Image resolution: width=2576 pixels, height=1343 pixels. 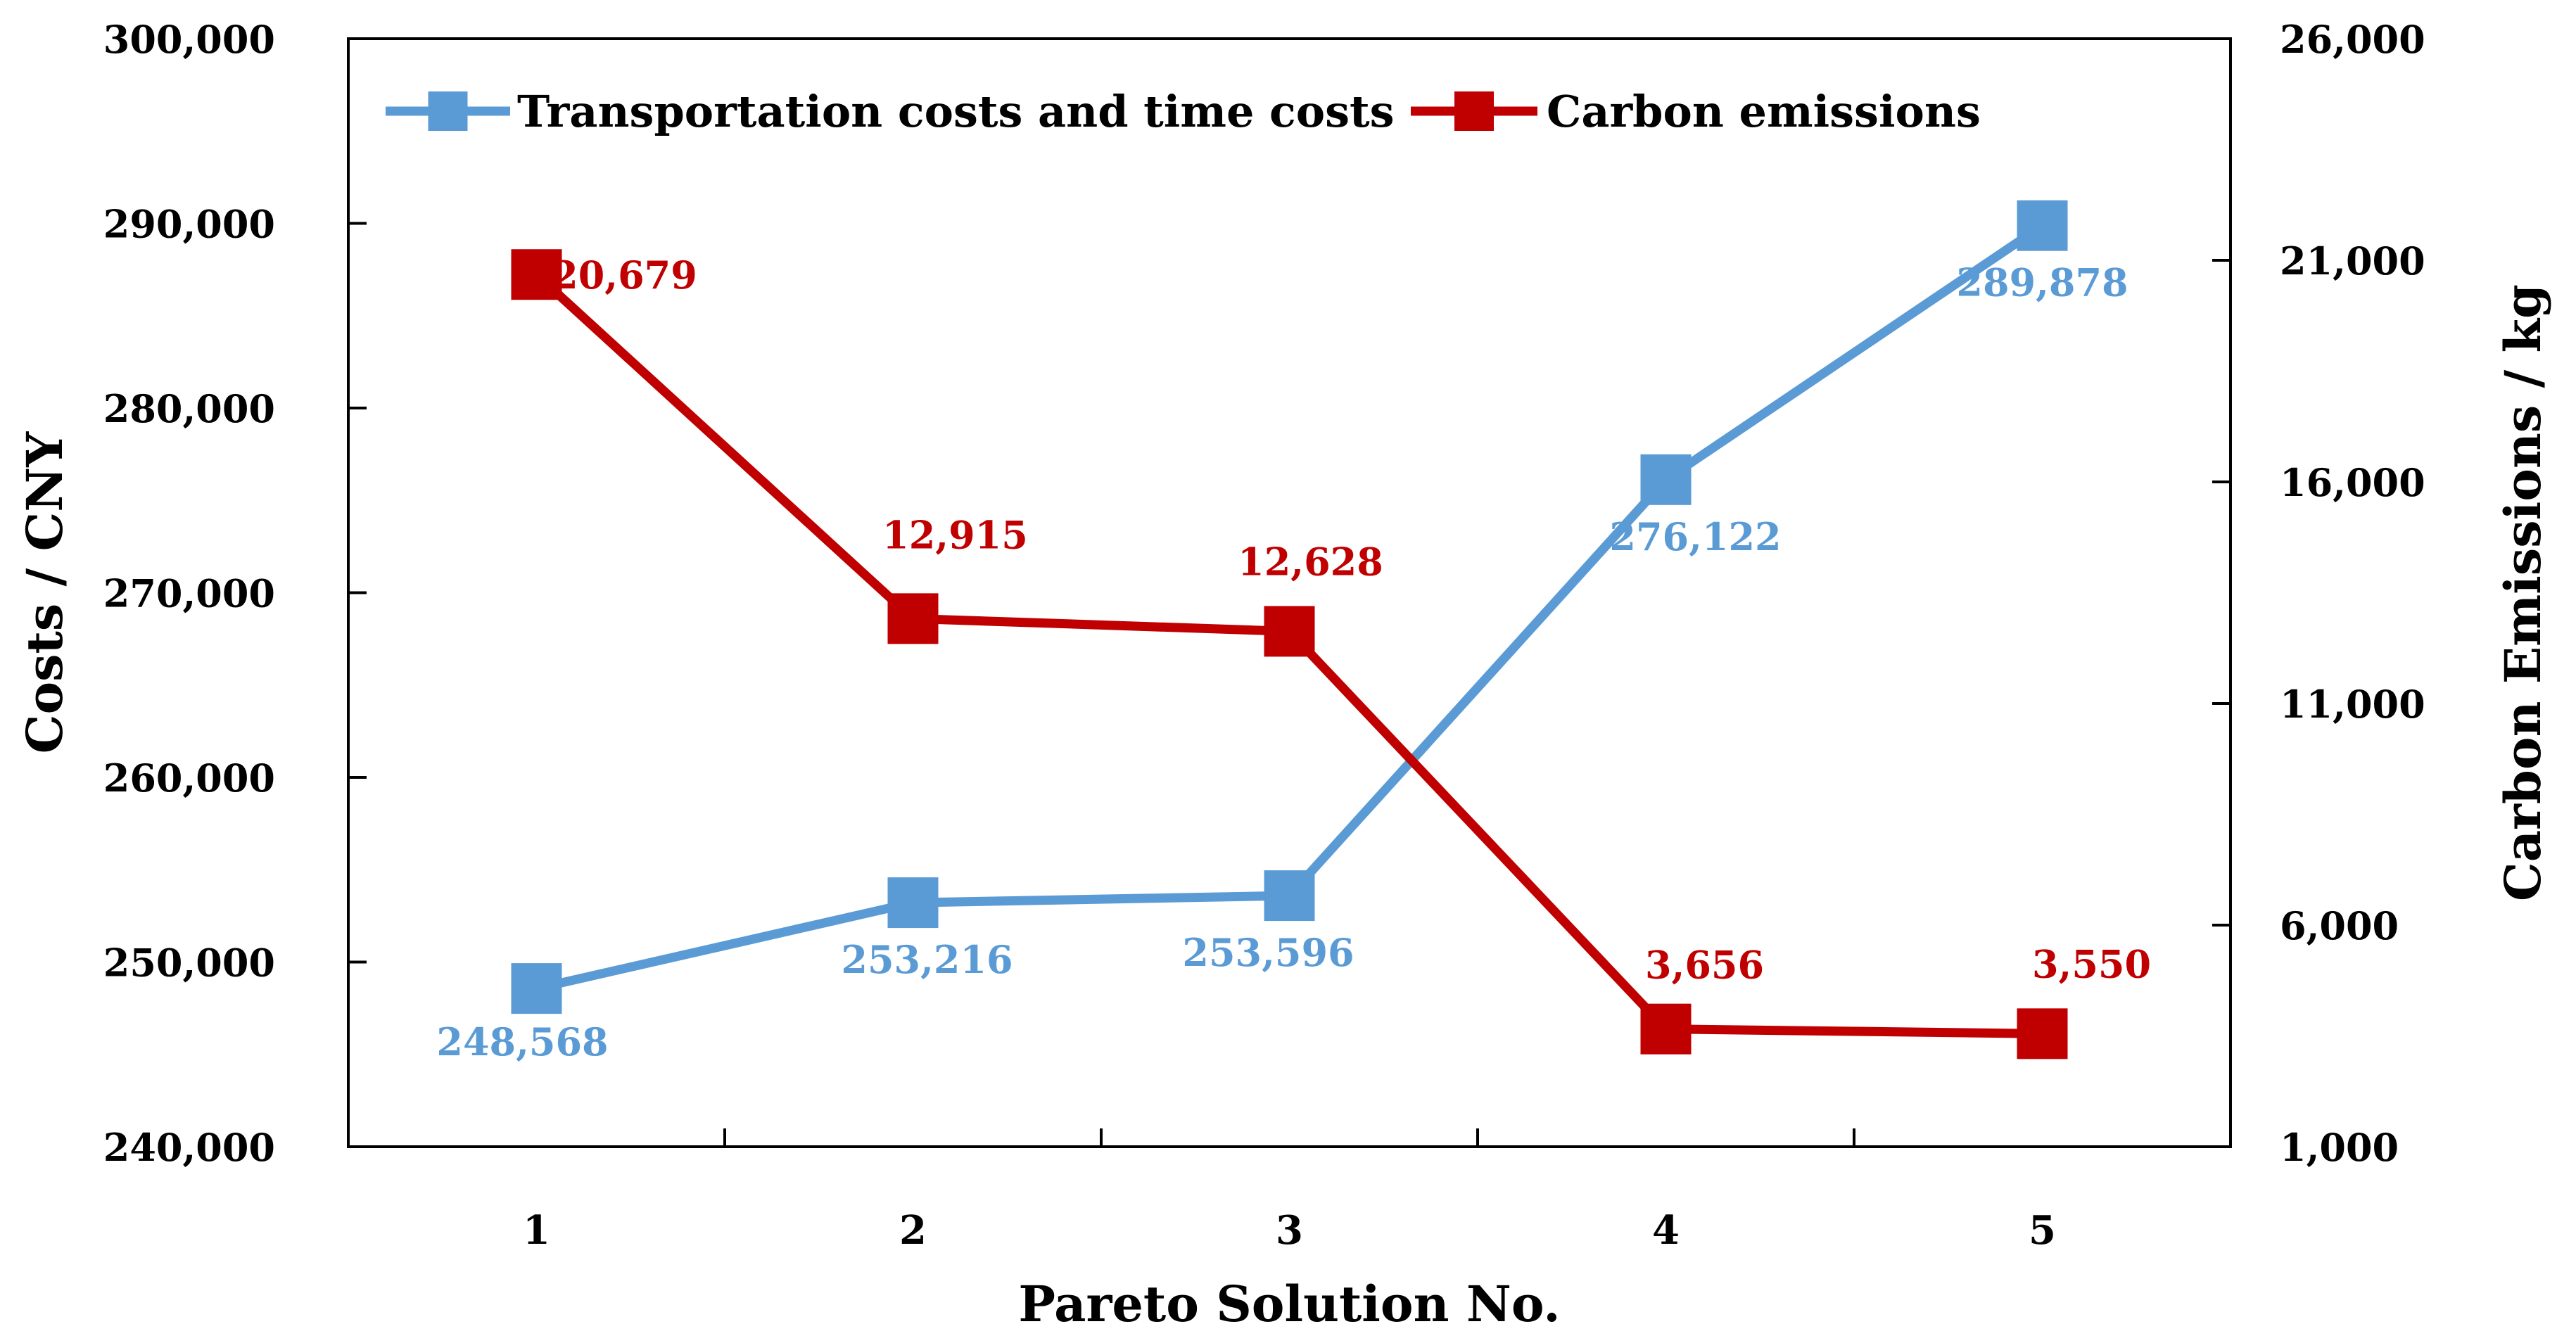 I want to click on series-1-data-label: 253,596, so click(x=1268, y=953).